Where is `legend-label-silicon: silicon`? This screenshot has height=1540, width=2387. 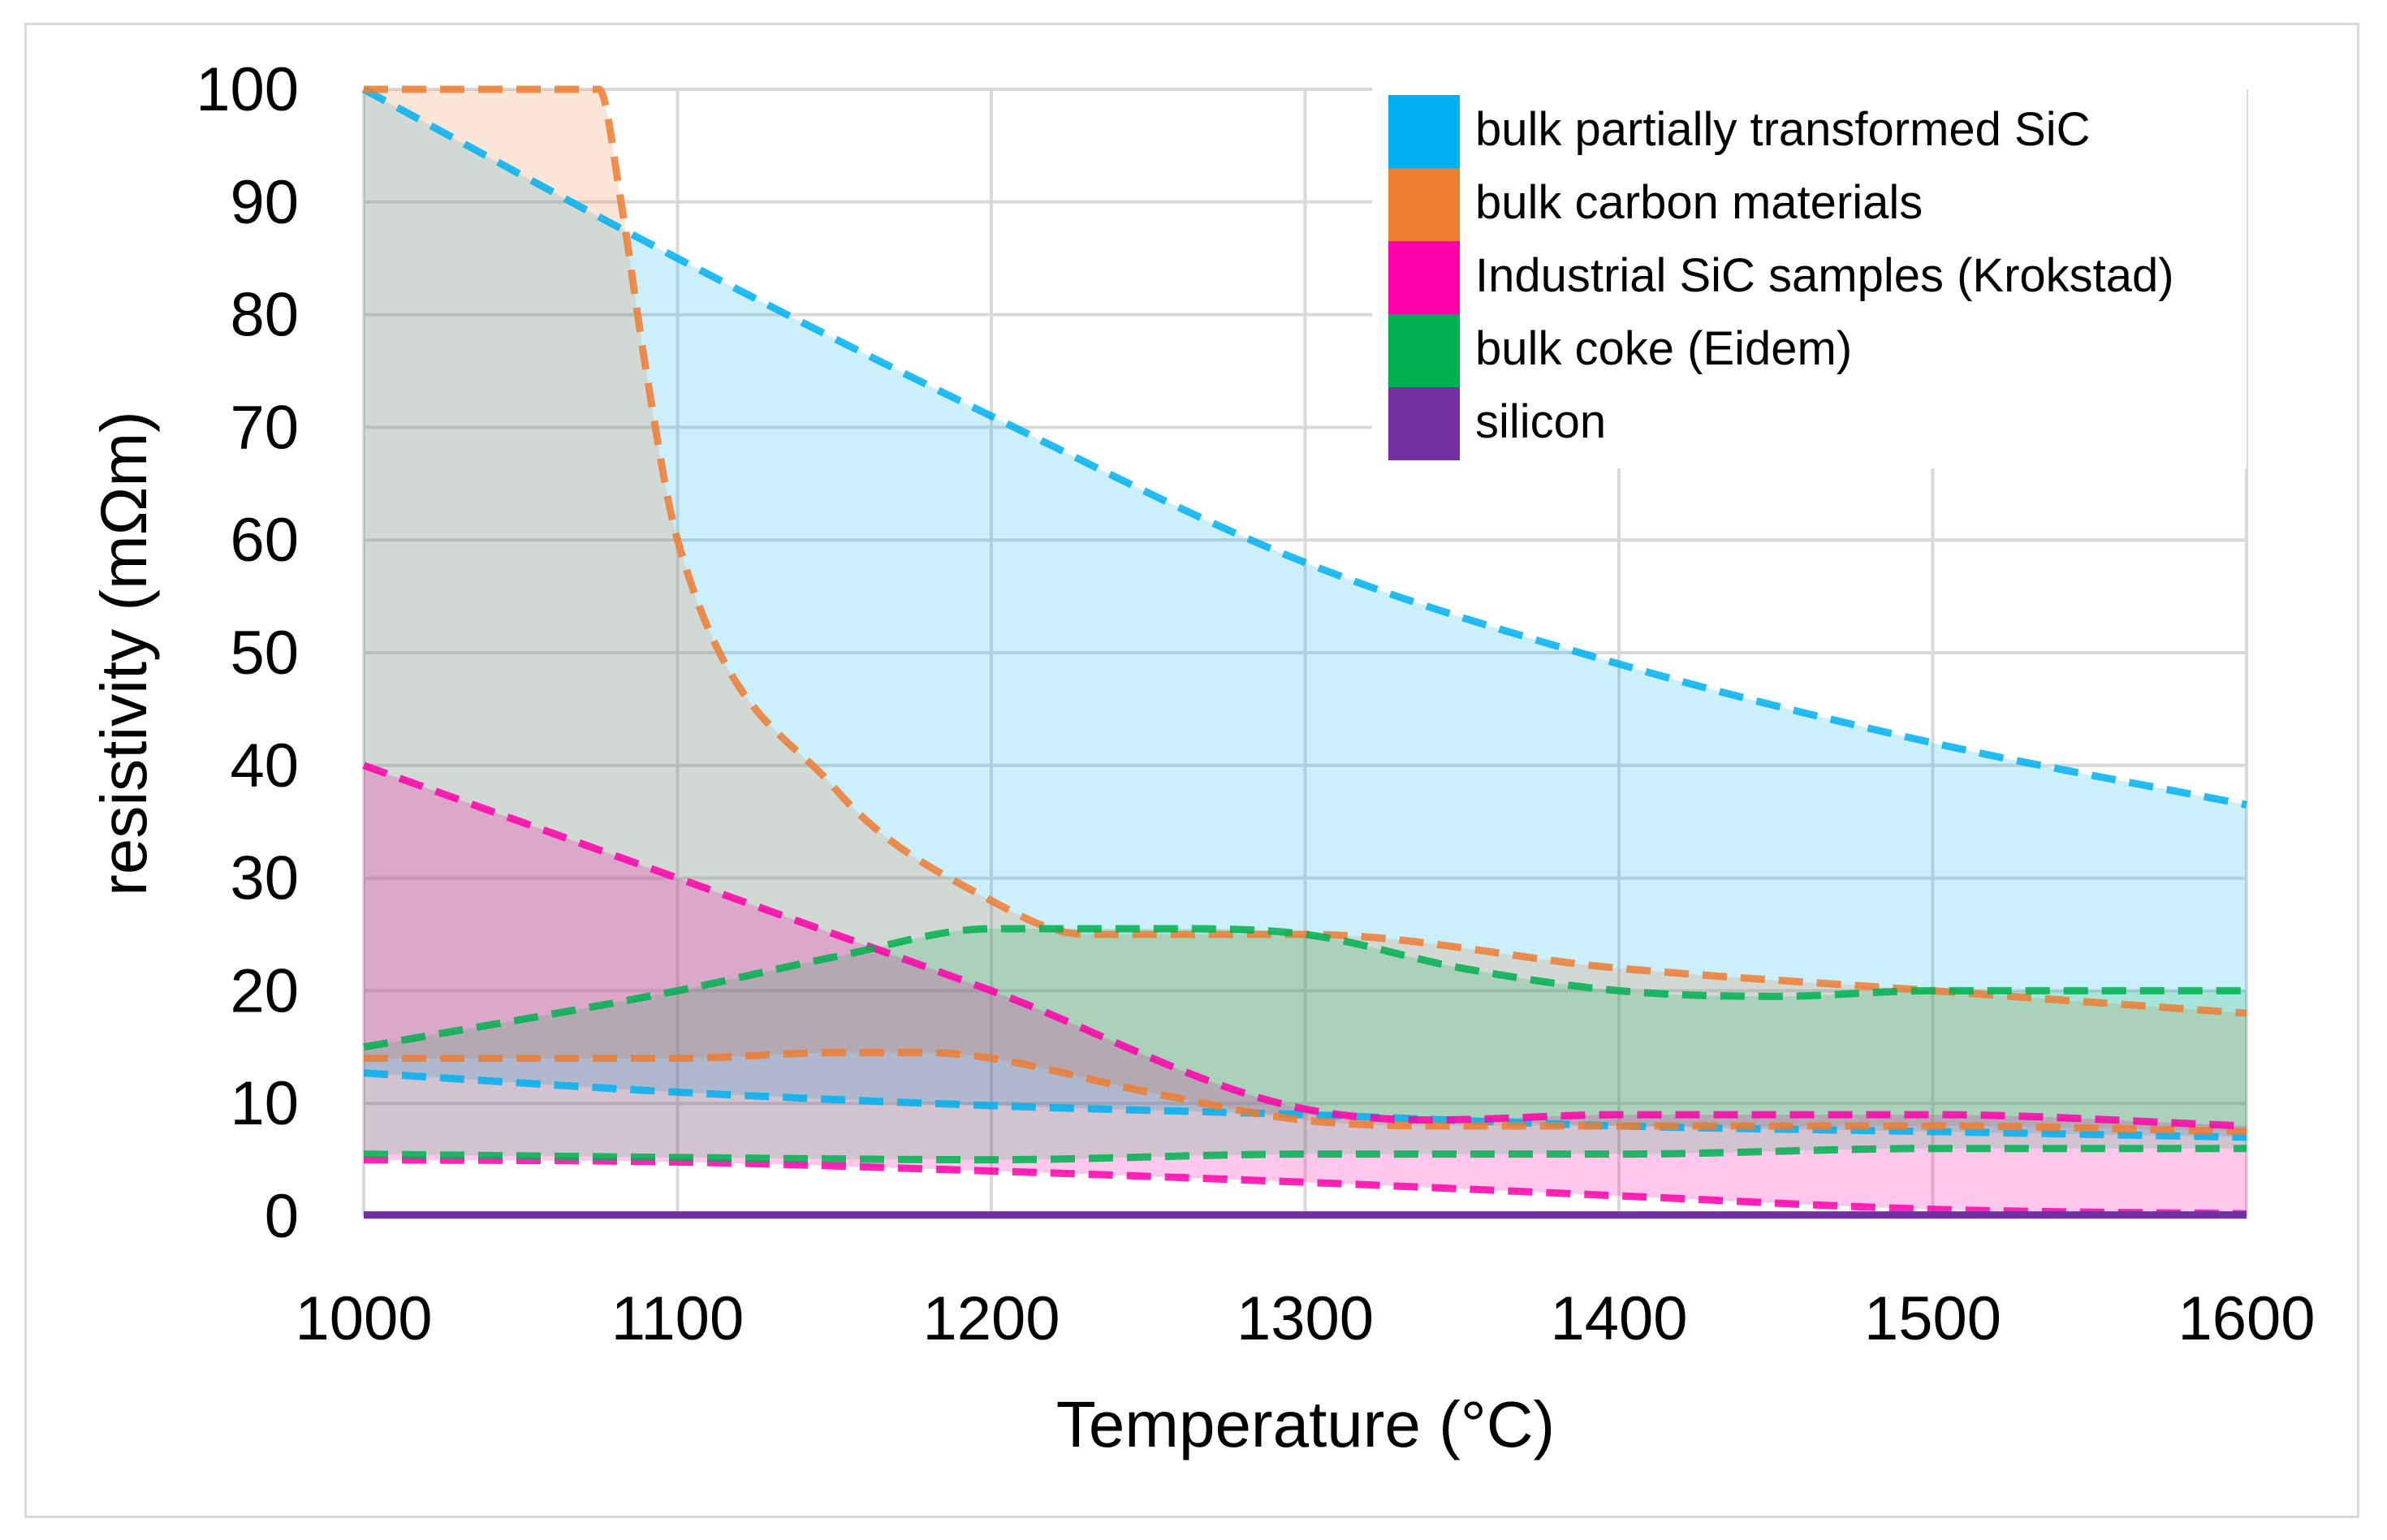 legend-label-silicon: silicon is located at coordinates (1540, 421).